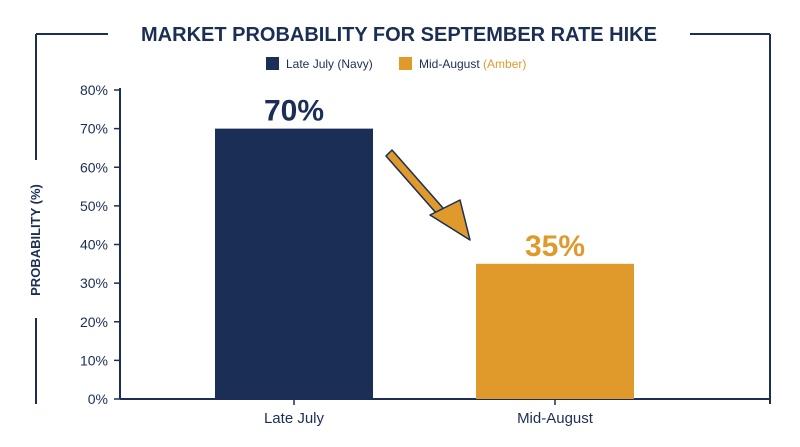 Image resolution: width=800 pixels, height=447 pixels. Describe the element at coordinates (35, 240) in the screenshot. I see `y-axis-label: PROBABILITY (%)` at that location.